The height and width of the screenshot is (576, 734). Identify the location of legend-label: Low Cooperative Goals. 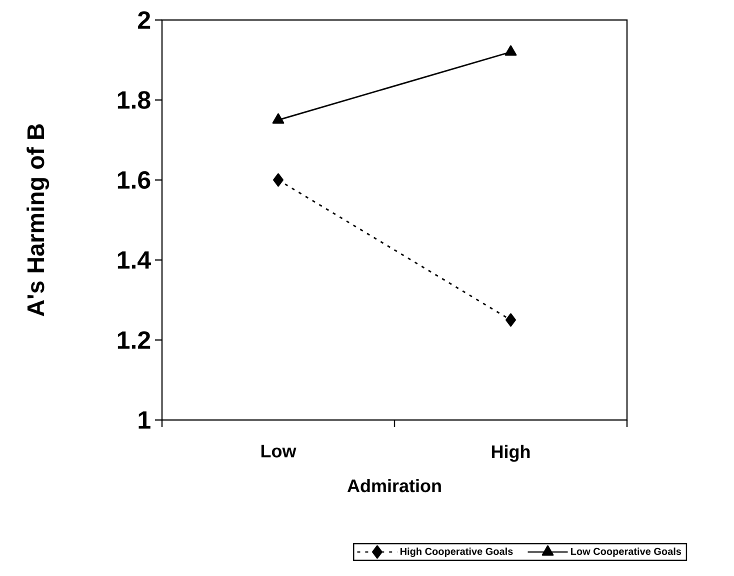
(626, 552).